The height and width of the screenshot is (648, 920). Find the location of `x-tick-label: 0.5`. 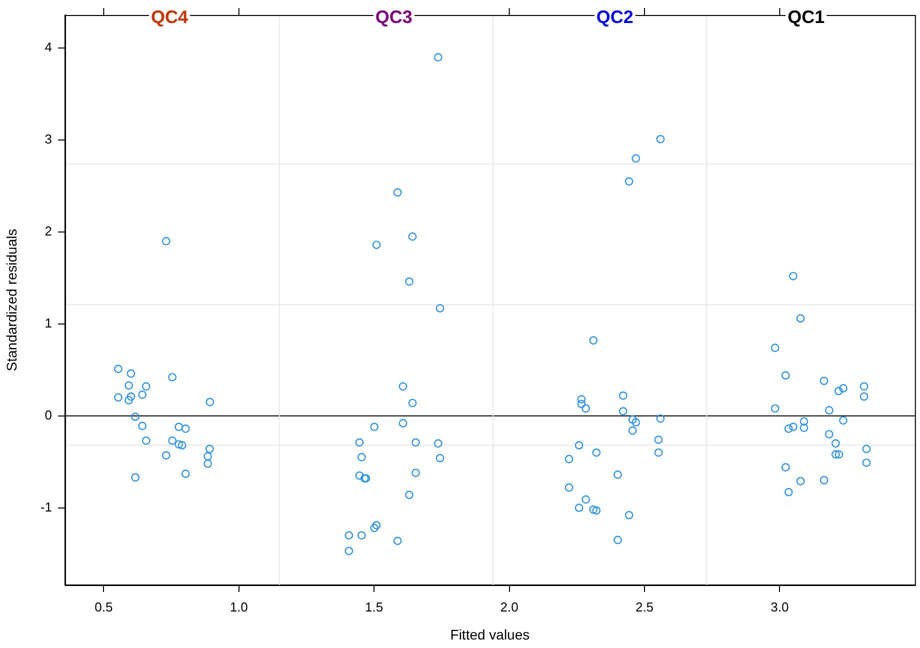

x-tick-label: 0.5 is located at coordinates (103, 606).